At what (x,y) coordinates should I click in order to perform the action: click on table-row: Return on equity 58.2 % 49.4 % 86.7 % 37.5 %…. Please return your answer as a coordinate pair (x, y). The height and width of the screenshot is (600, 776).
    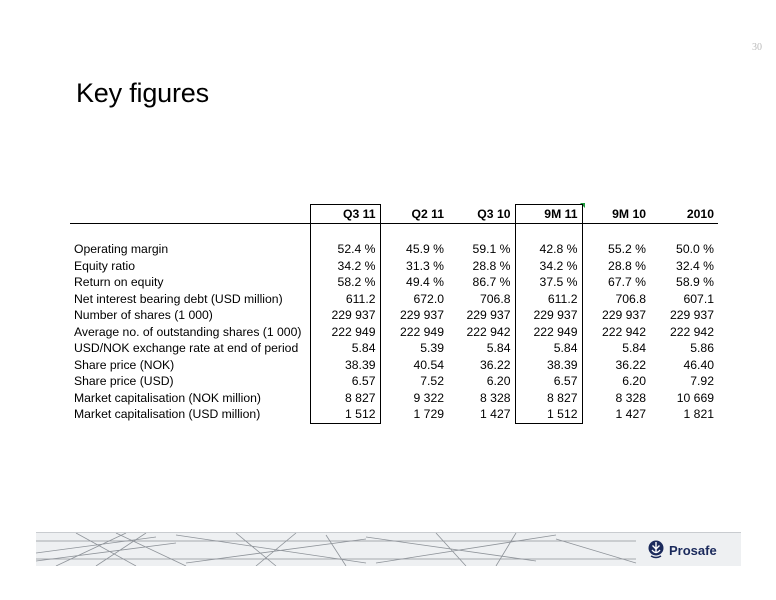
    Looking at the image, I should click on (394, 282).